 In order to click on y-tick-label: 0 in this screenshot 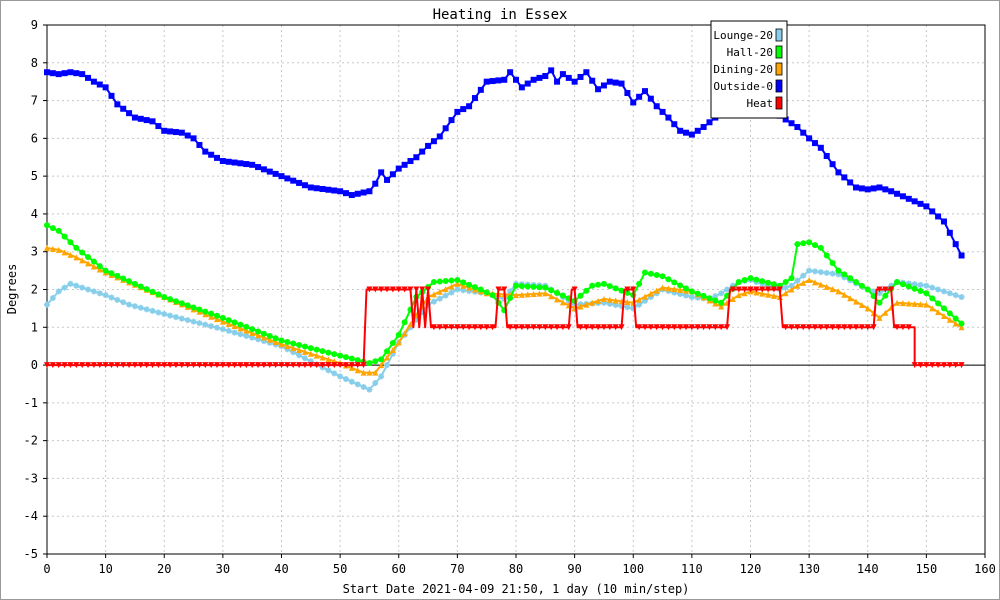, I will do `click(34, 365)`.